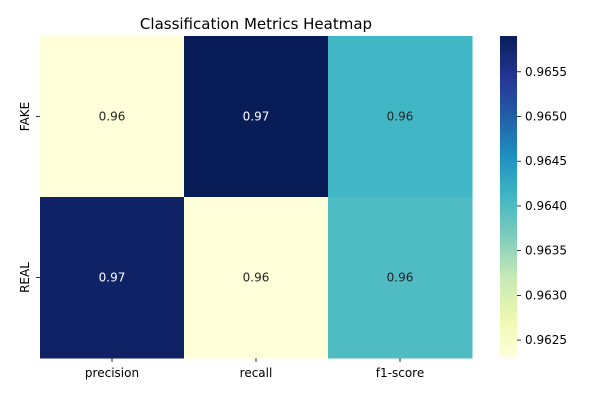 Image resolution: width=600 pixels, height=400 pixels. I want to click on colorbar, so click(508, 197).